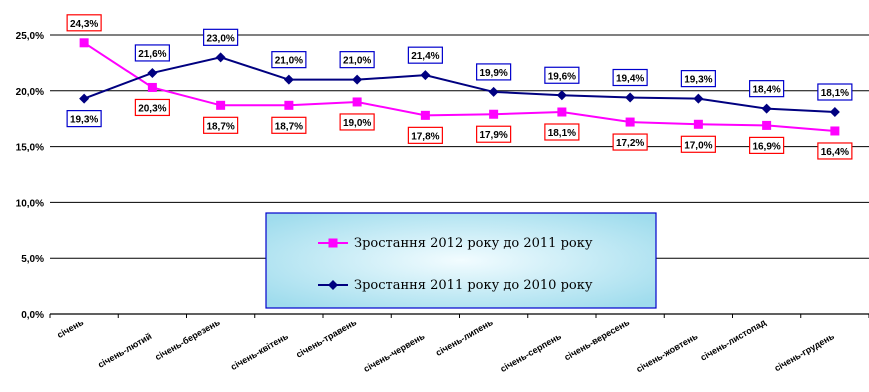  Describe the element at coordinates (805, 352) in the screenshot. I see `x-tick-label: січень-грудень` at that location.